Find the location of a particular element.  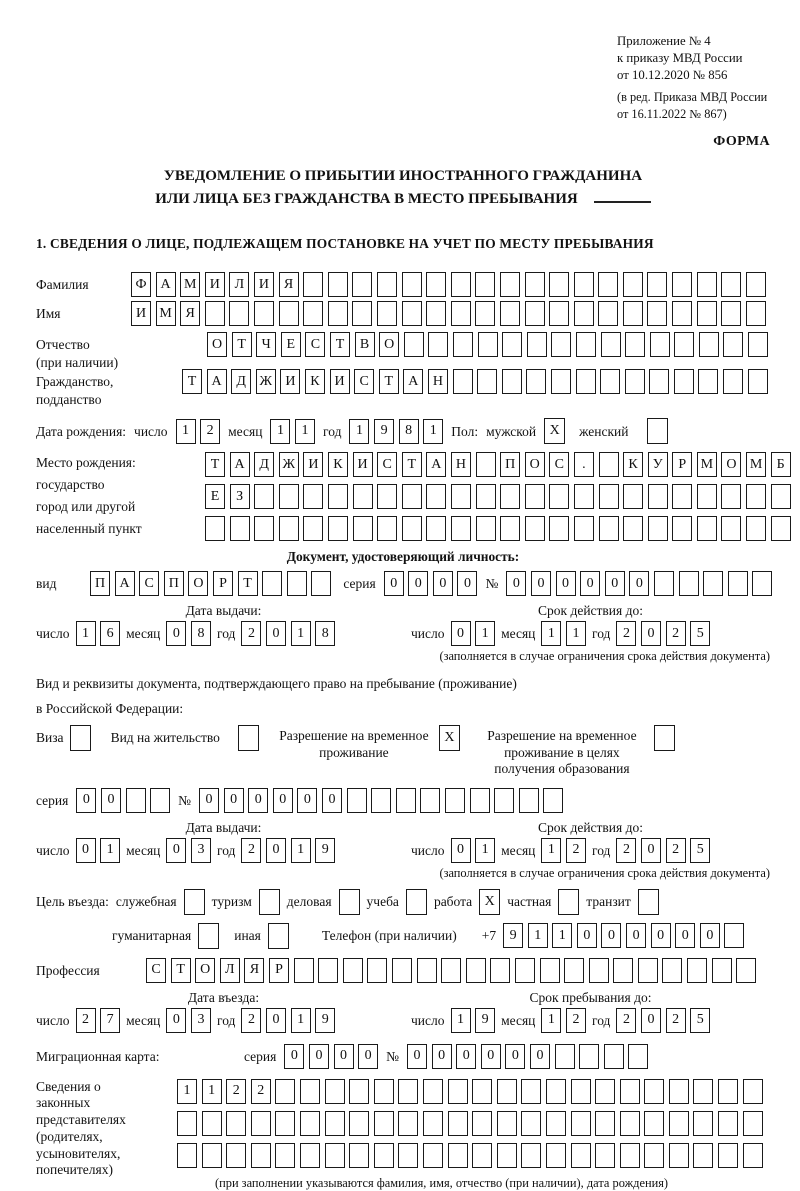

char-cell: М is located at coordinates (706, 464).